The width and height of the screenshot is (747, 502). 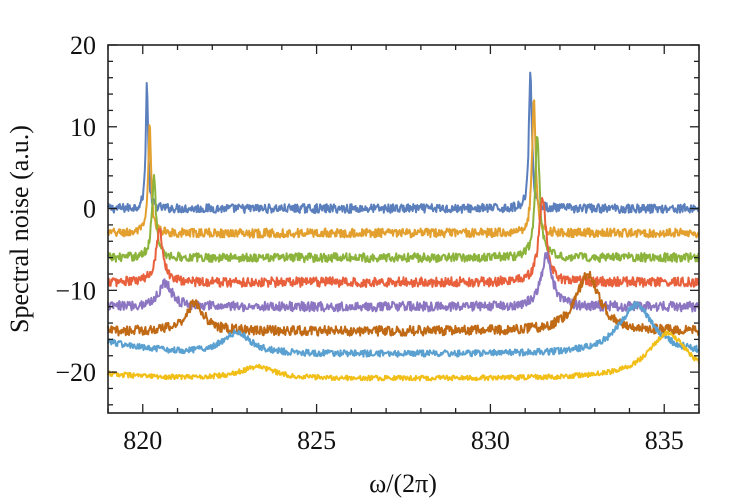 I want to click on x-axis-title: ω/(2π), so click(x=403, y=483).